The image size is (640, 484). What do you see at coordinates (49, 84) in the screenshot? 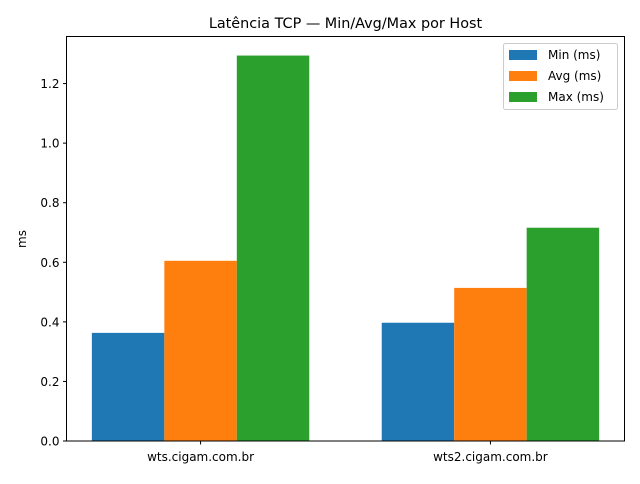
I see `y-tick-label: 1.2` at bounding box center [49, 84].